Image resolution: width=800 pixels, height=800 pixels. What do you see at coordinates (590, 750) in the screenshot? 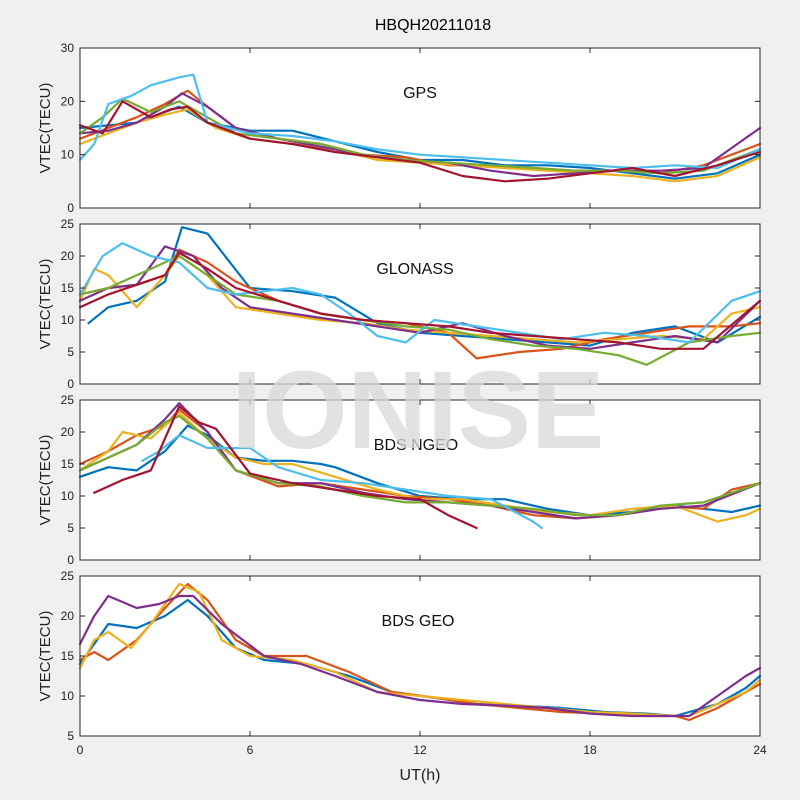
I see `x-tick-label: 18` at bounding box center [590, 750].